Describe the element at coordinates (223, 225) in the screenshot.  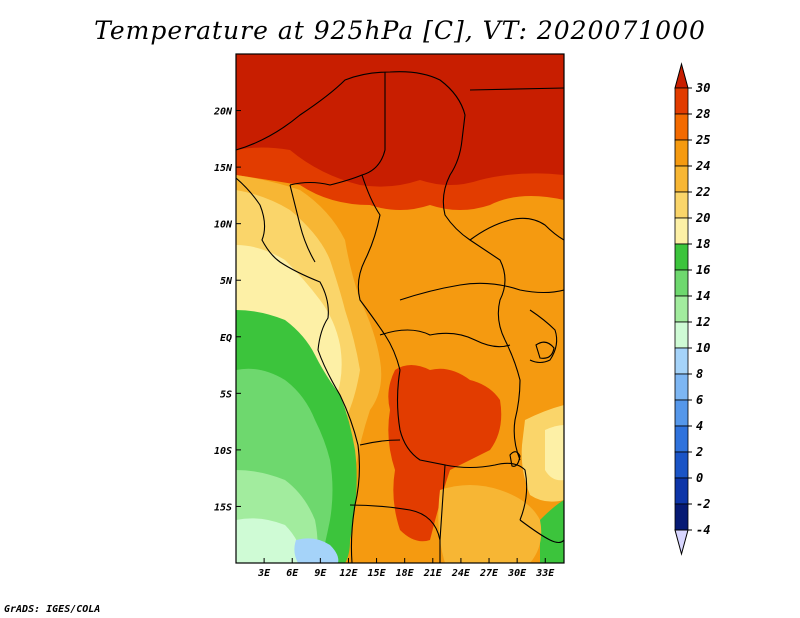
I see `lat-tick-label: 10N` at that location.